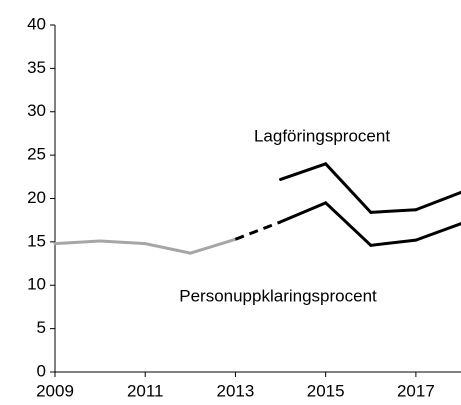 Image resolution: width=461 pixels, height=405 pixels. I want to click on y-tick-label: 5, so click(41, 327).